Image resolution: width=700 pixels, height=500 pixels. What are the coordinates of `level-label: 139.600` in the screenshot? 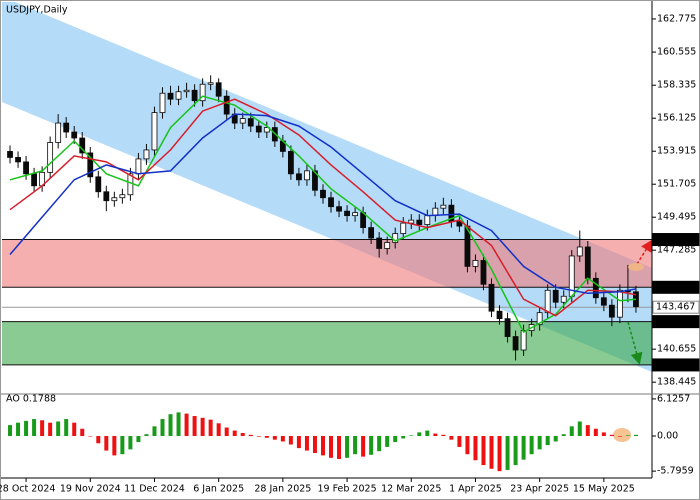 It's located at (675, 364).